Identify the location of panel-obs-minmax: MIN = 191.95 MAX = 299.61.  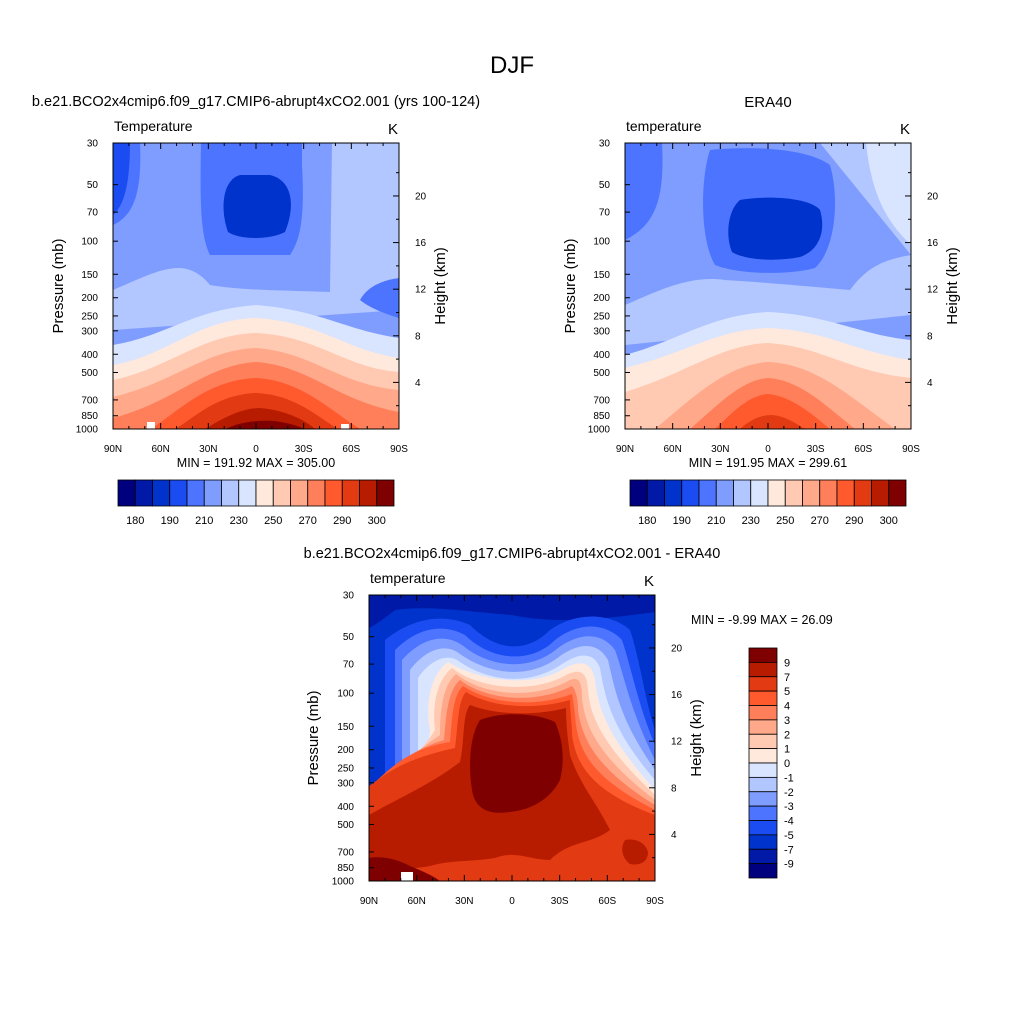
(768, 463).